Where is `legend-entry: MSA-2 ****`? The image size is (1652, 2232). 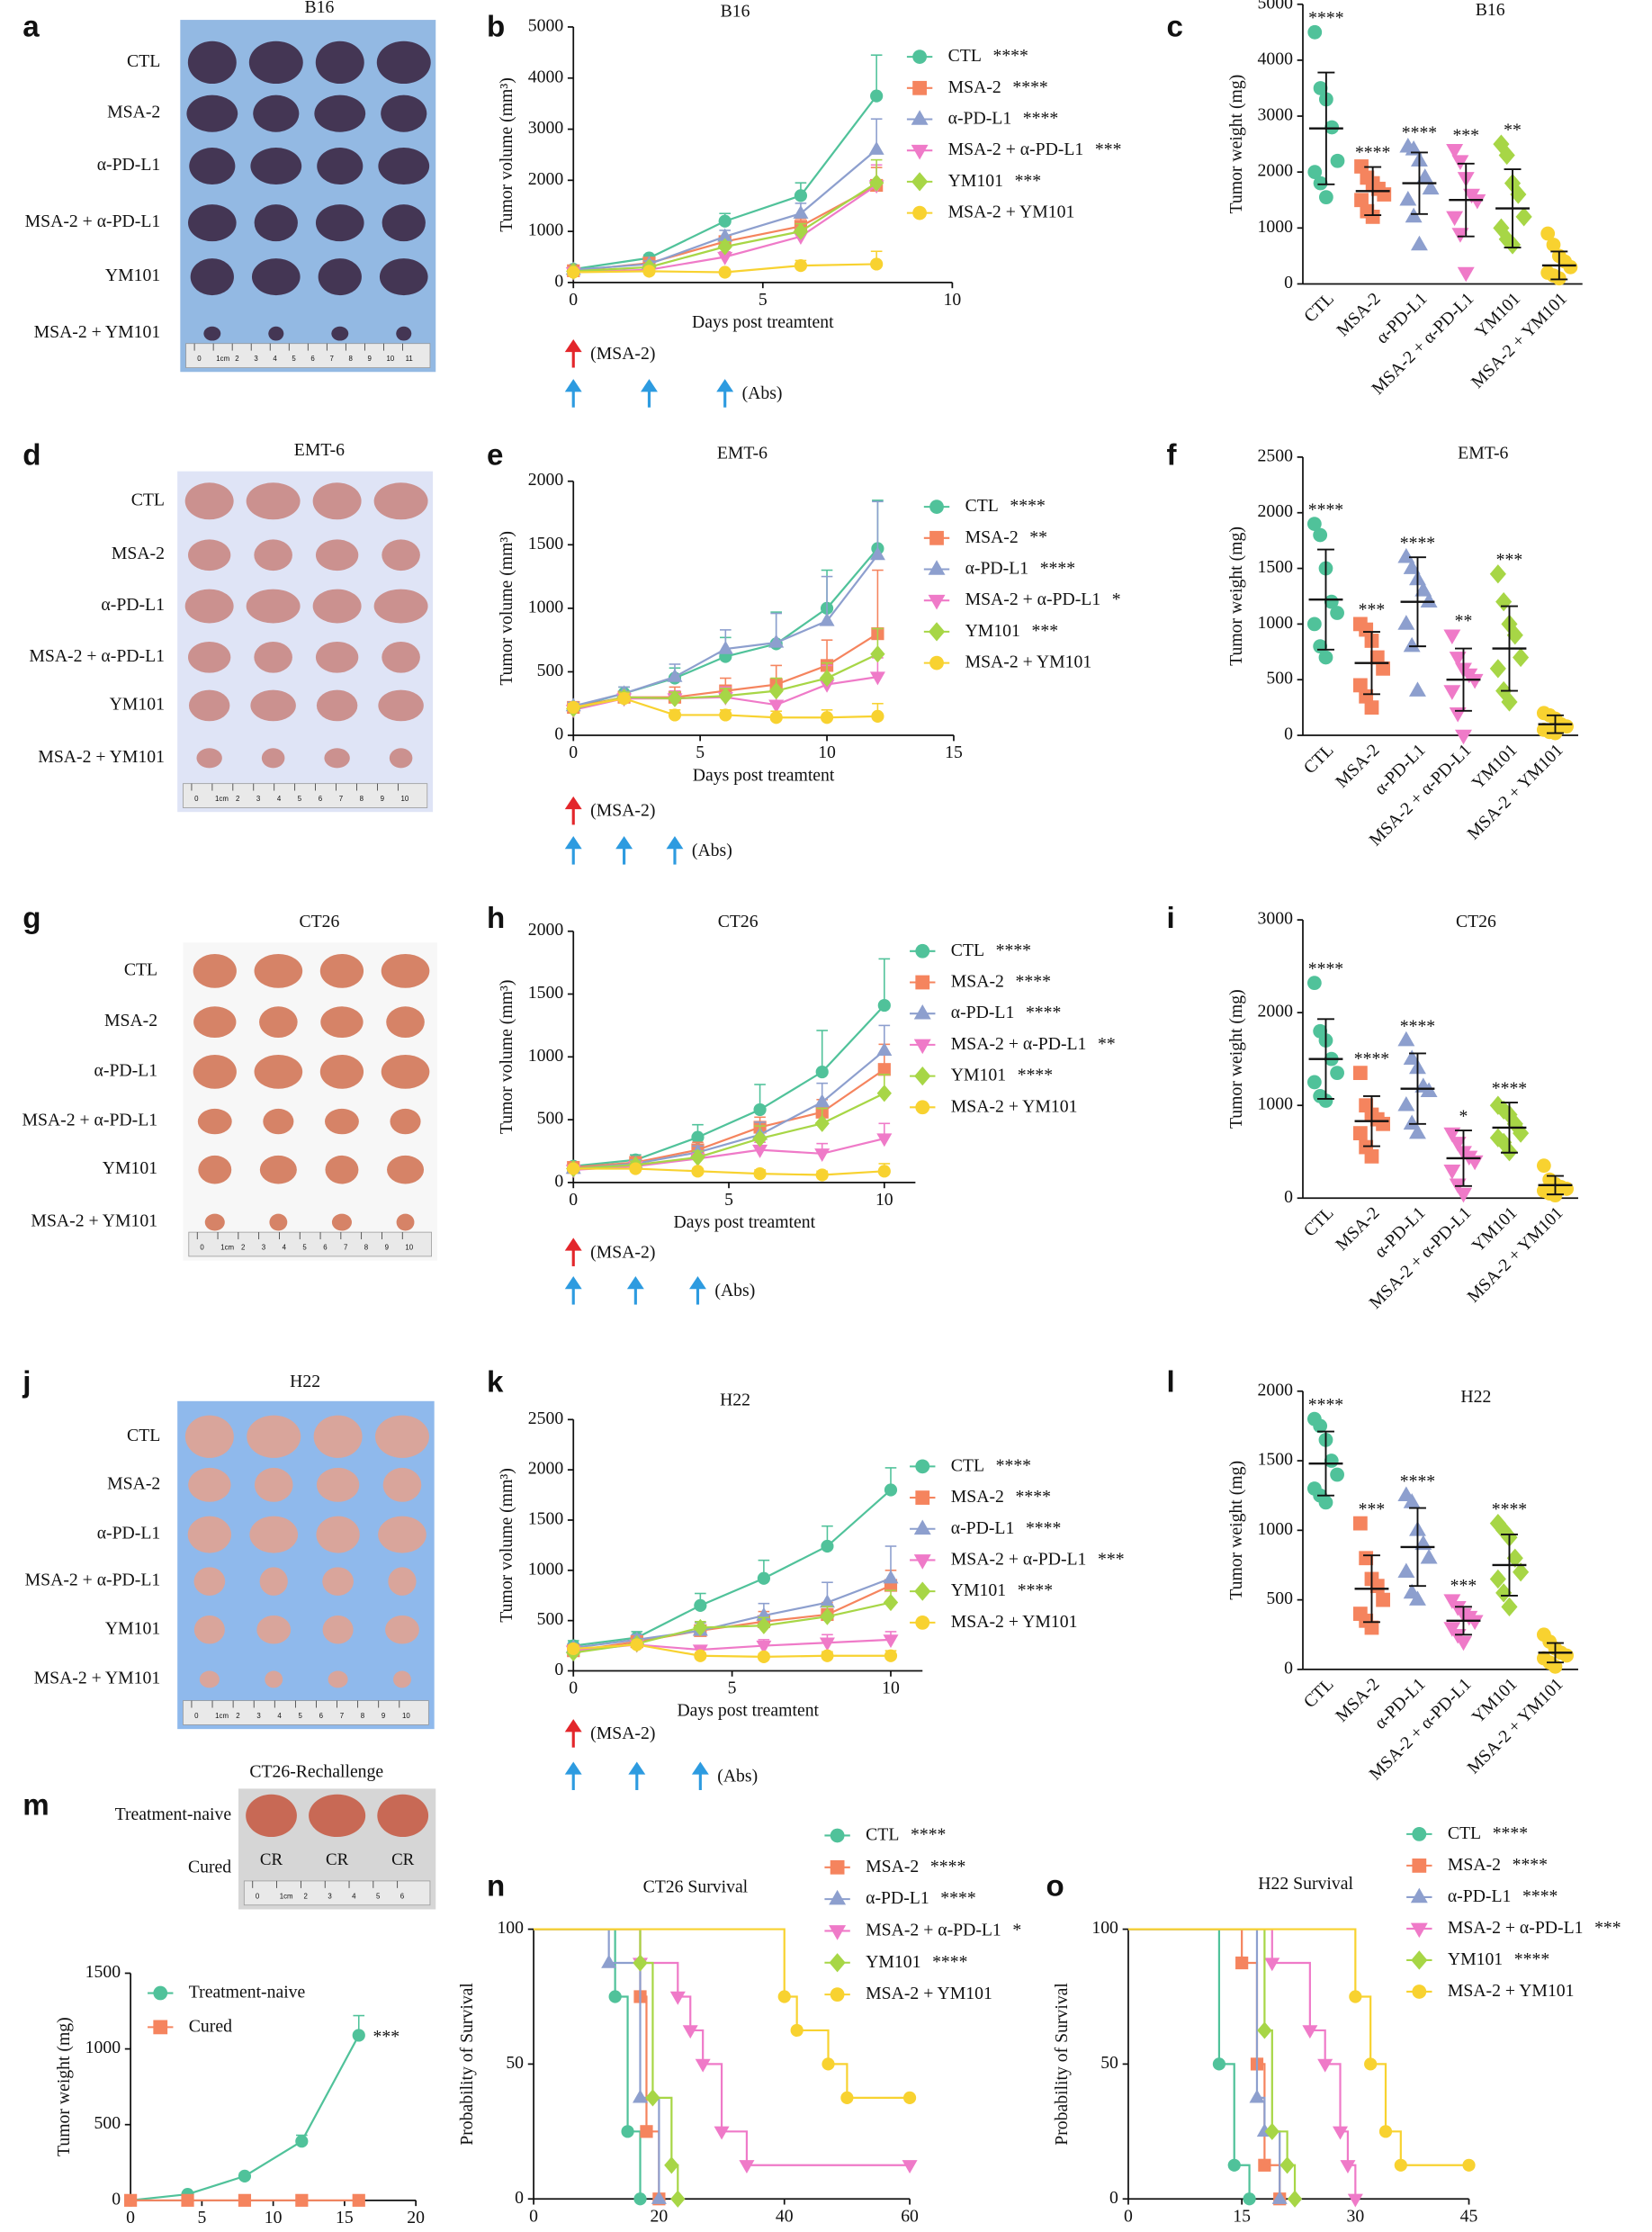
legend-entry: MSA-2 **** is located at coordinates (1001, 1497).